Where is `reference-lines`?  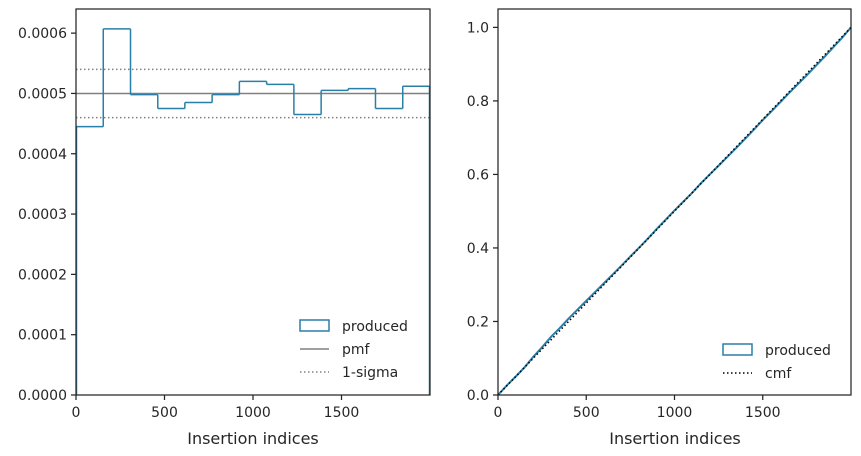
reference-lines is located at coordinates (253, 93).